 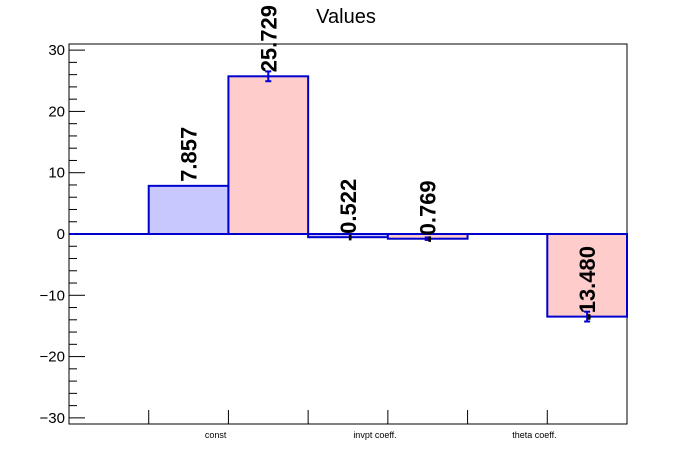 I want to click on x-category-label: invpt coeff., so click(x=374, y=435).